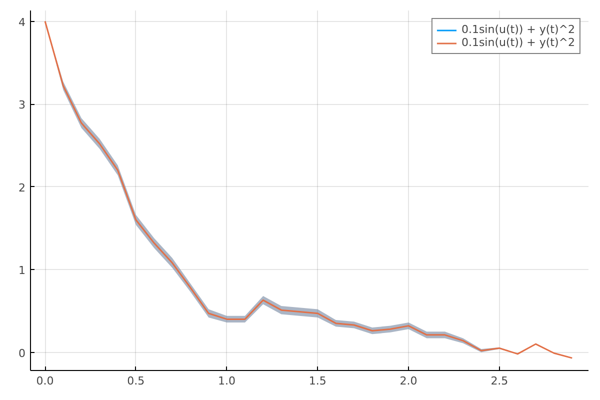 This screenshot has width=600, height=400. Describe the element at coordinates (22, 187) in the screenshot. I see `y-tick-label: 2` at that location.